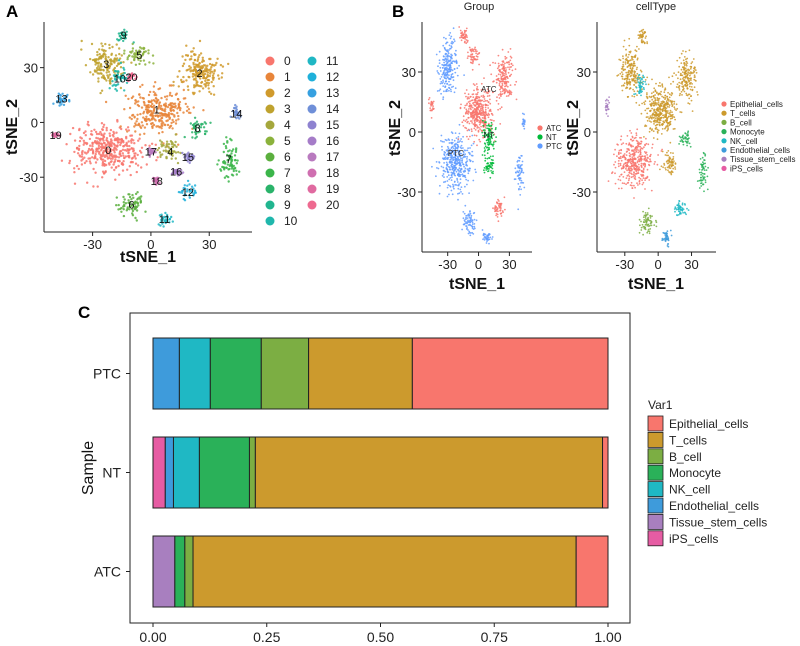  Describe the element at coordinates (540, 128) in the screenshot. I see `legend-key-ATC` at that location.